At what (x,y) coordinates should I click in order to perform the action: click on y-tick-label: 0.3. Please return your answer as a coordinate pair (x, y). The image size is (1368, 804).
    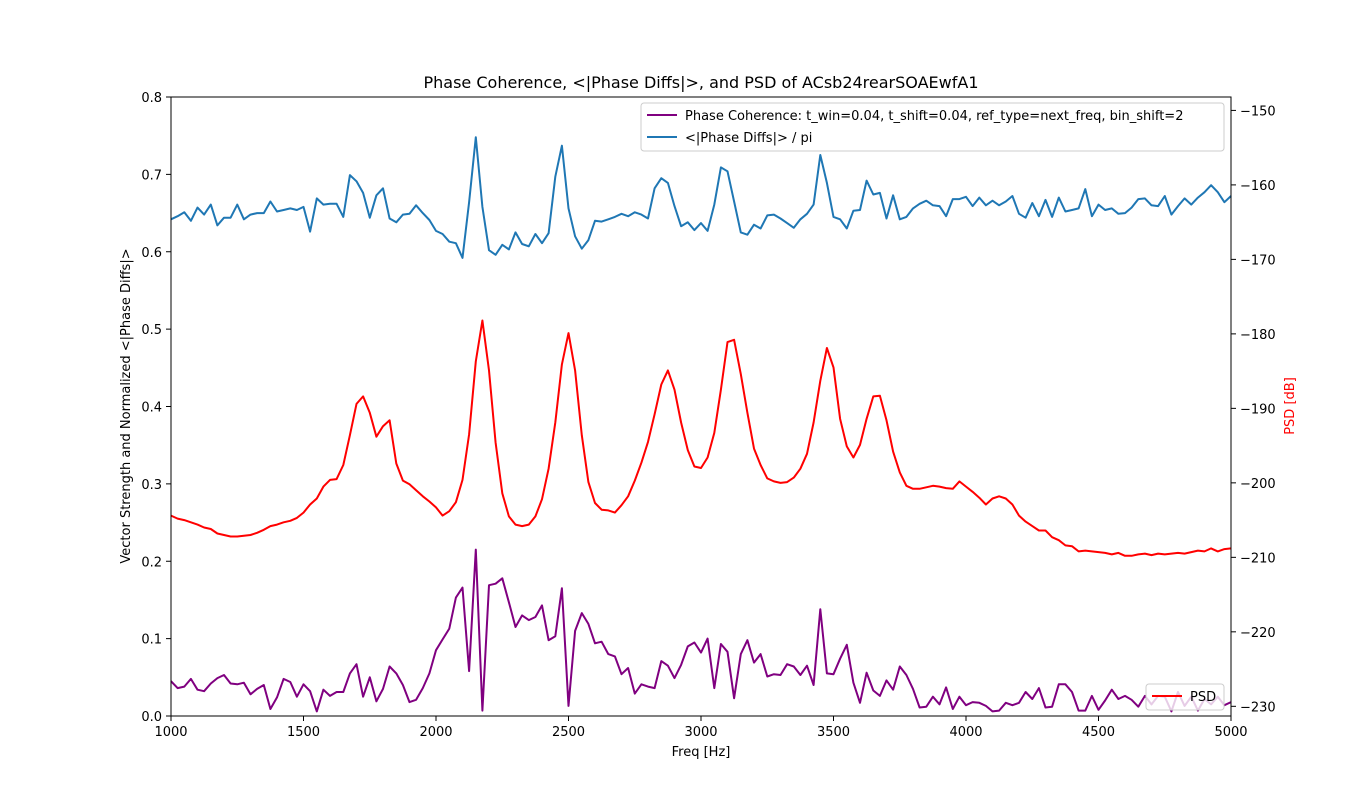
    Looking at the image, I should click on (151, 485).